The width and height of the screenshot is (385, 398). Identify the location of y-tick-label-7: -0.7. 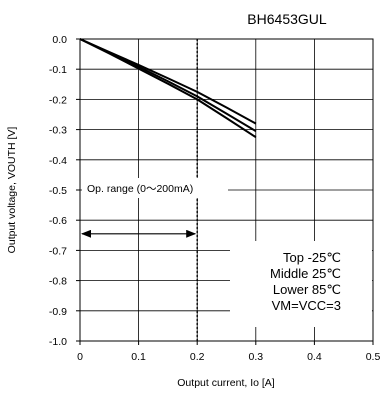
(58, 251).